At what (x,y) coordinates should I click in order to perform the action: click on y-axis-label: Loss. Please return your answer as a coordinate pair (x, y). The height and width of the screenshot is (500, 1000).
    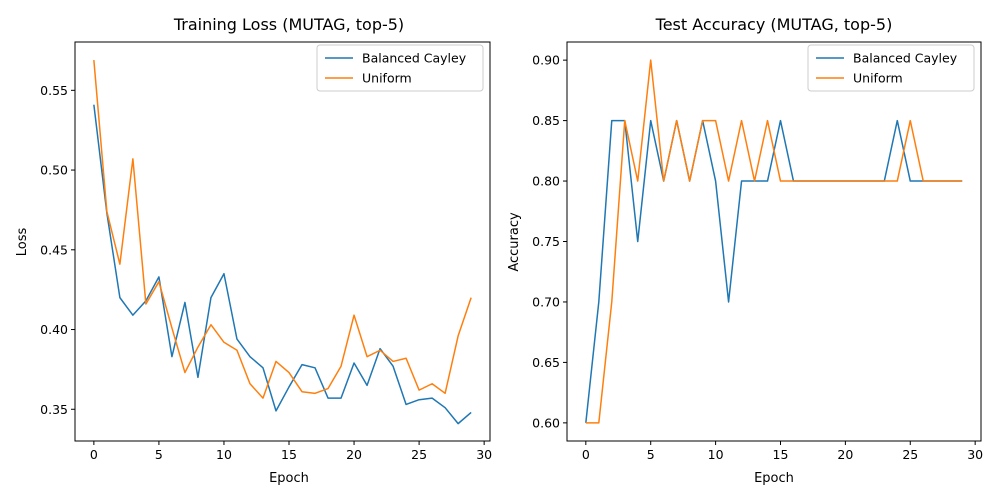
    Looking at the image, I should click on (22, 242).